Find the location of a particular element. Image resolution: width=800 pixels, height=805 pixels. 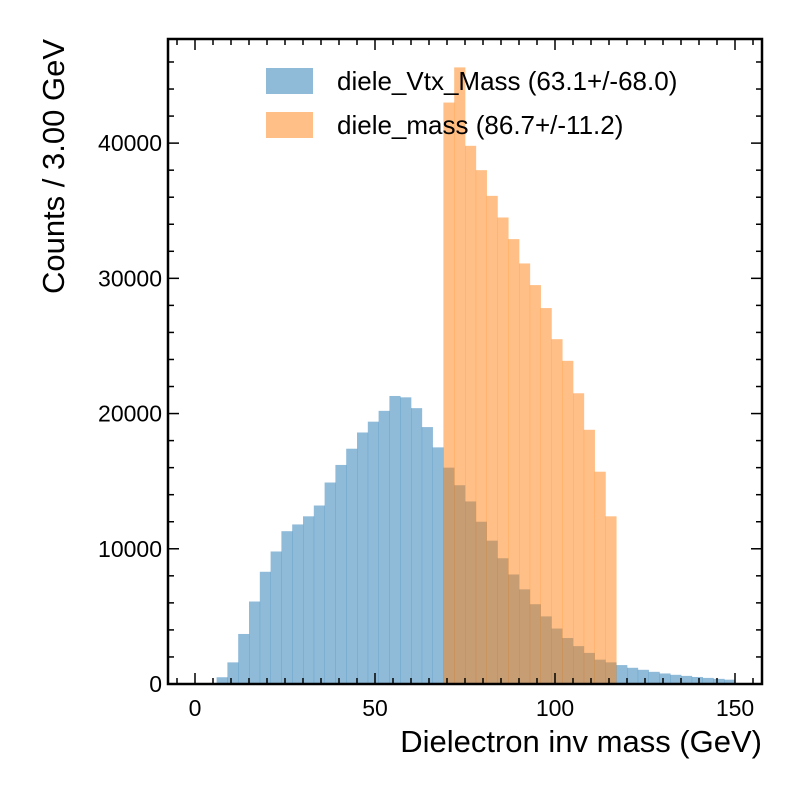

y-tick-label: 20000 is located at coordinates (130, 414).